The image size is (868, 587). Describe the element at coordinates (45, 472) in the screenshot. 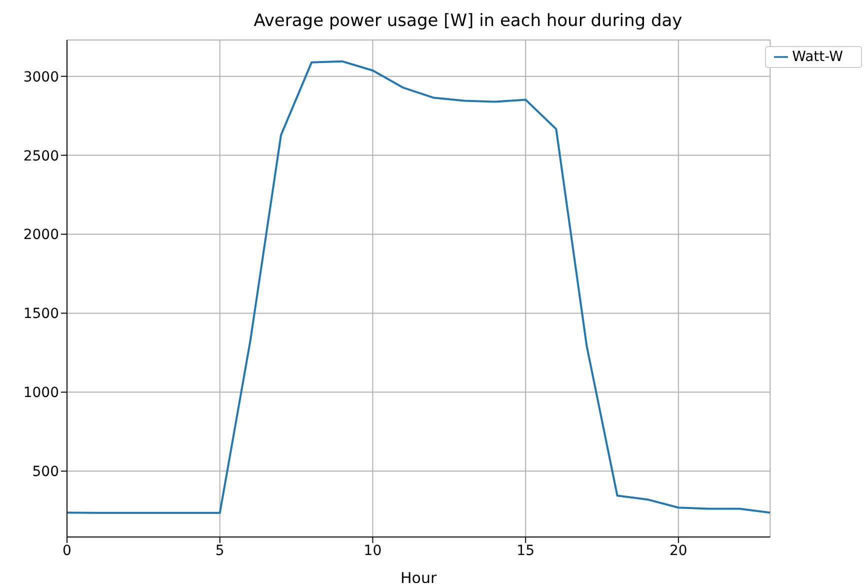

I see `y-tick-label: 500` at that location.